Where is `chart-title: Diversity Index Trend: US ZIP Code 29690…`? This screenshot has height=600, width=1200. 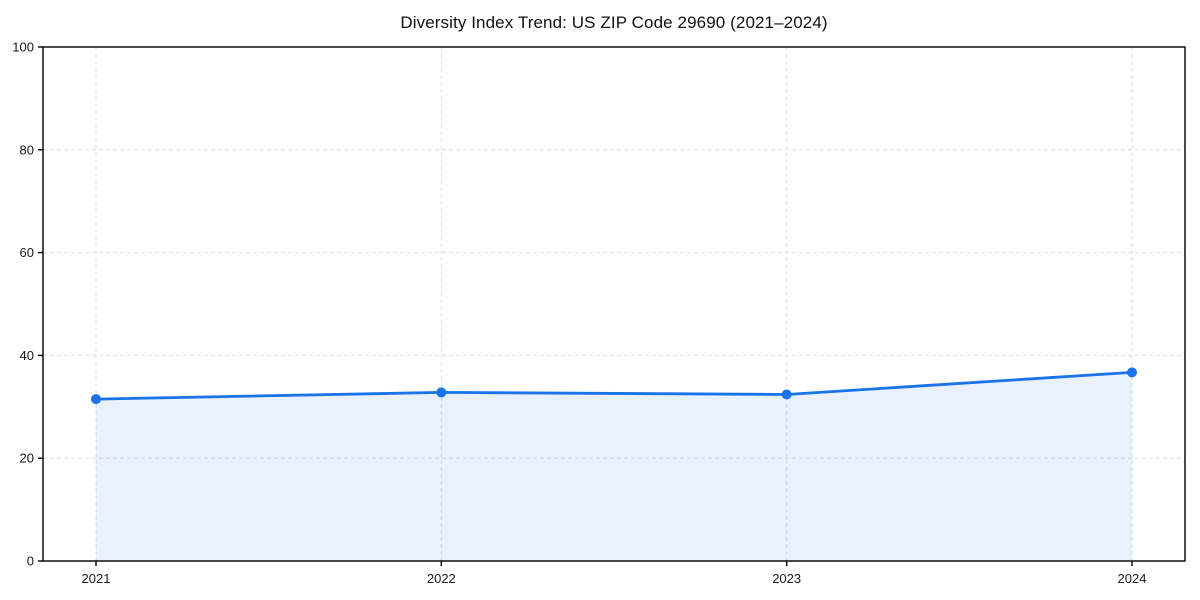
chart-title: Diversity Index Trend: US ZIP Code 29690… is located at coordinates (614, 22).